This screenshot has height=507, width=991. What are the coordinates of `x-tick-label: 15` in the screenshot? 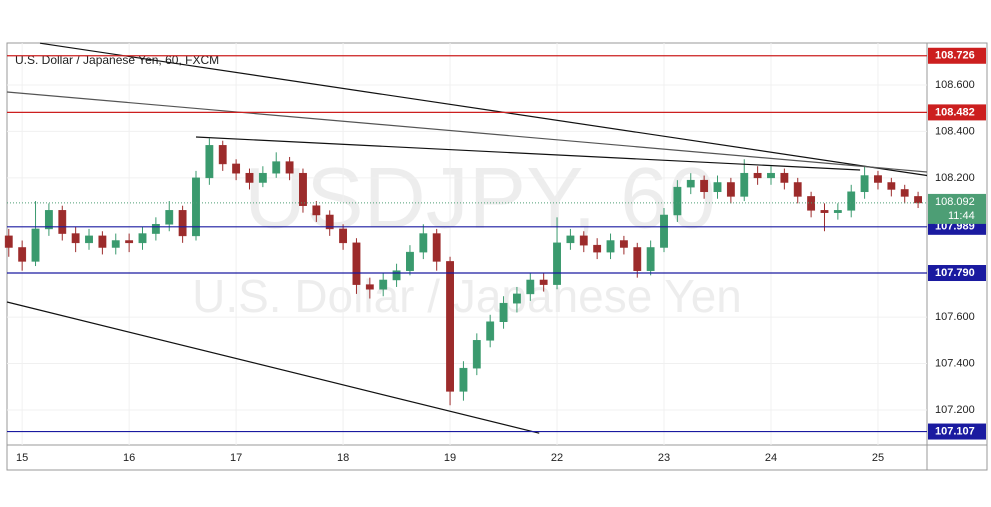 It's located at (22, 458).